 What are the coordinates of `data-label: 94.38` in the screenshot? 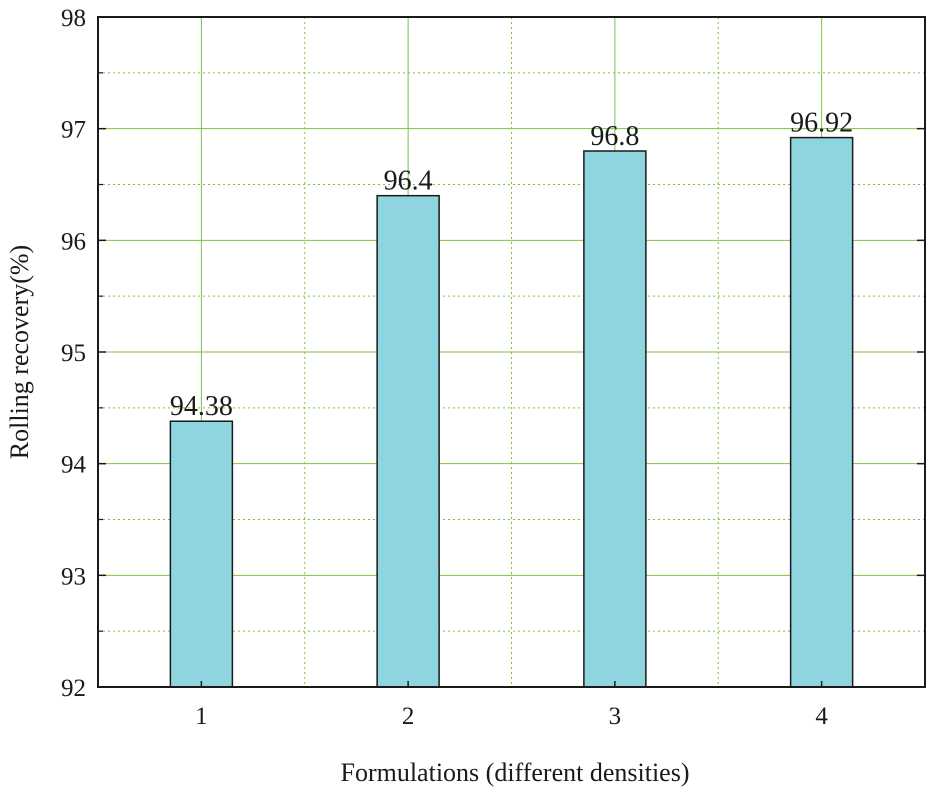 It's located at (201, 406).